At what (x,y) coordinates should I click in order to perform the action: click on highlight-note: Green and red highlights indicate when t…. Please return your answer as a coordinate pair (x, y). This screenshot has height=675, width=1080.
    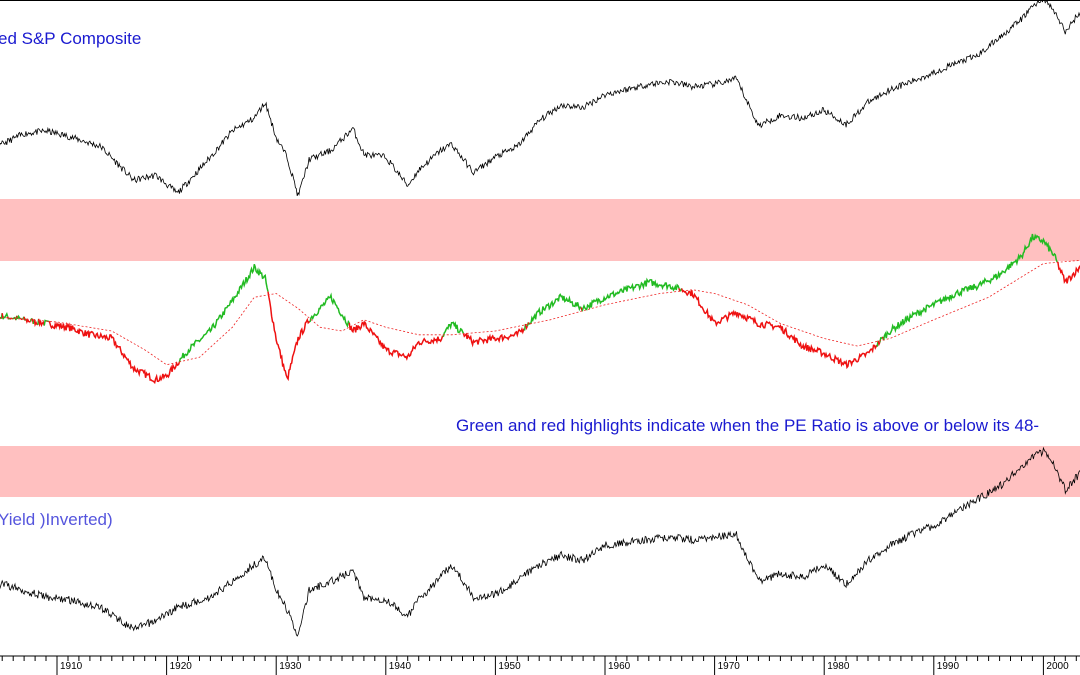
    Looking at the image, I should click on (748, 425).